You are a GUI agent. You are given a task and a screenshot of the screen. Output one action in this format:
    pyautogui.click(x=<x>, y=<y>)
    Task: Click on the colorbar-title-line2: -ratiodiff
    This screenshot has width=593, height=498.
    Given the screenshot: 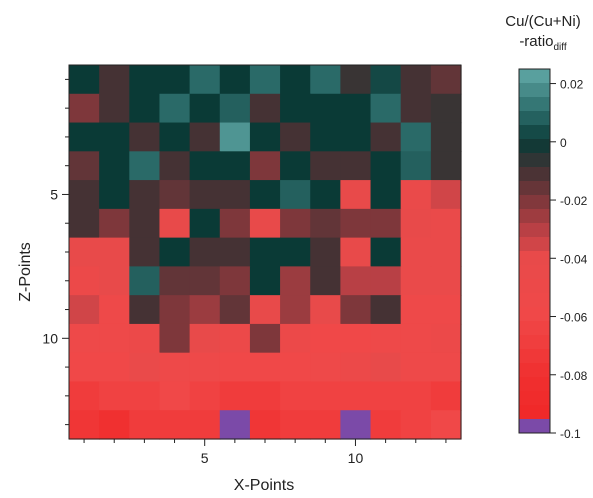 What is the action you would take?
    pyautogui.click(x=543, y=45)
    